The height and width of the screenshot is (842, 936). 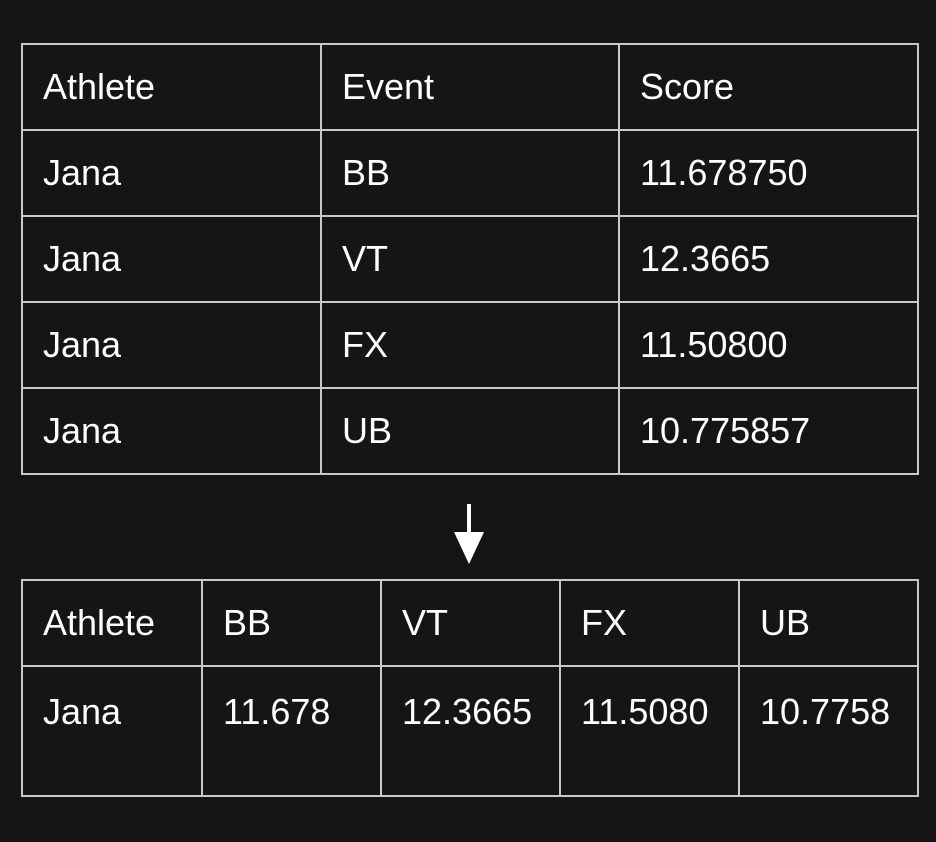 What do you see at coordinates (768, 345) in the screenshot?
I see `score-cell: 11.50800` at bounding box center [768, 345].